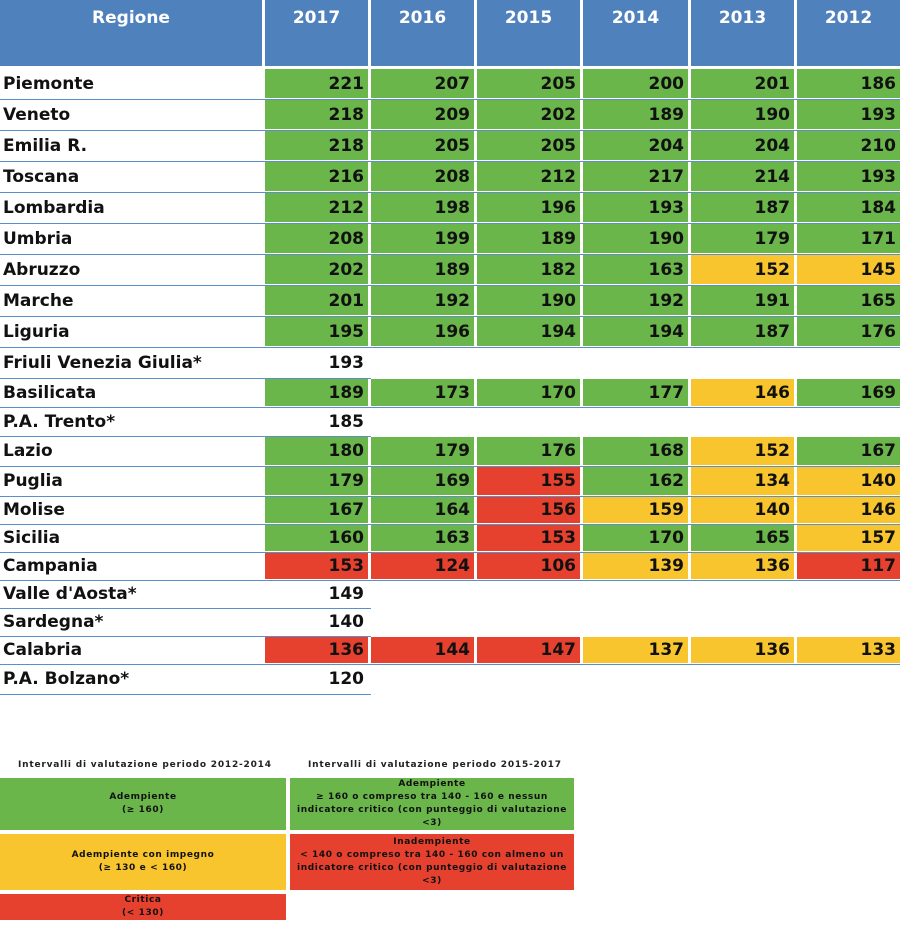 Image resolution: width=900 pixels, height=934 pixels. Describe the element at coordinates (422, 207) in the screenshot. I see `value-cell-2016: 198` at that location.